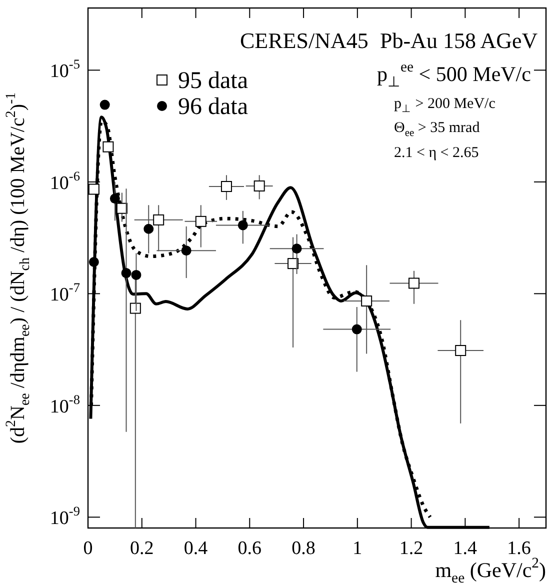 The image size is (549, 583). Describe the element at coordinates (304, 40) in the screenshot. I see `annotation: CERES/NA45` at that location.